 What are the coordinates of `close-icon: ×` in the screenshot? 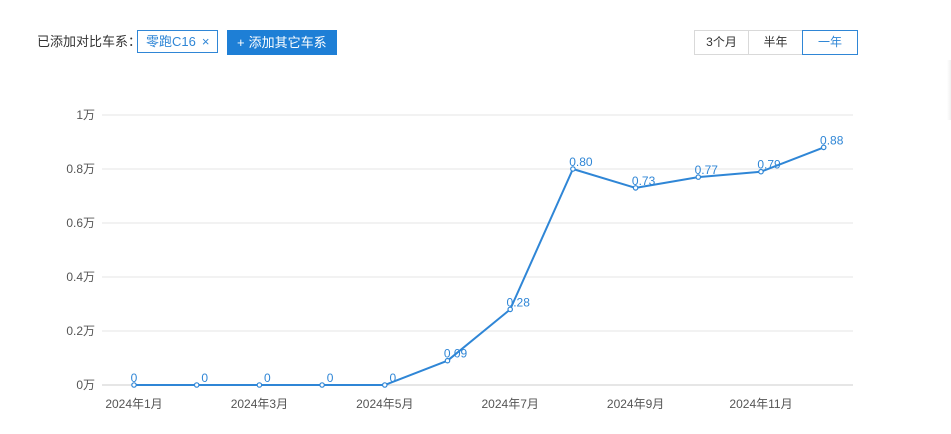 It's located at (205, 41).